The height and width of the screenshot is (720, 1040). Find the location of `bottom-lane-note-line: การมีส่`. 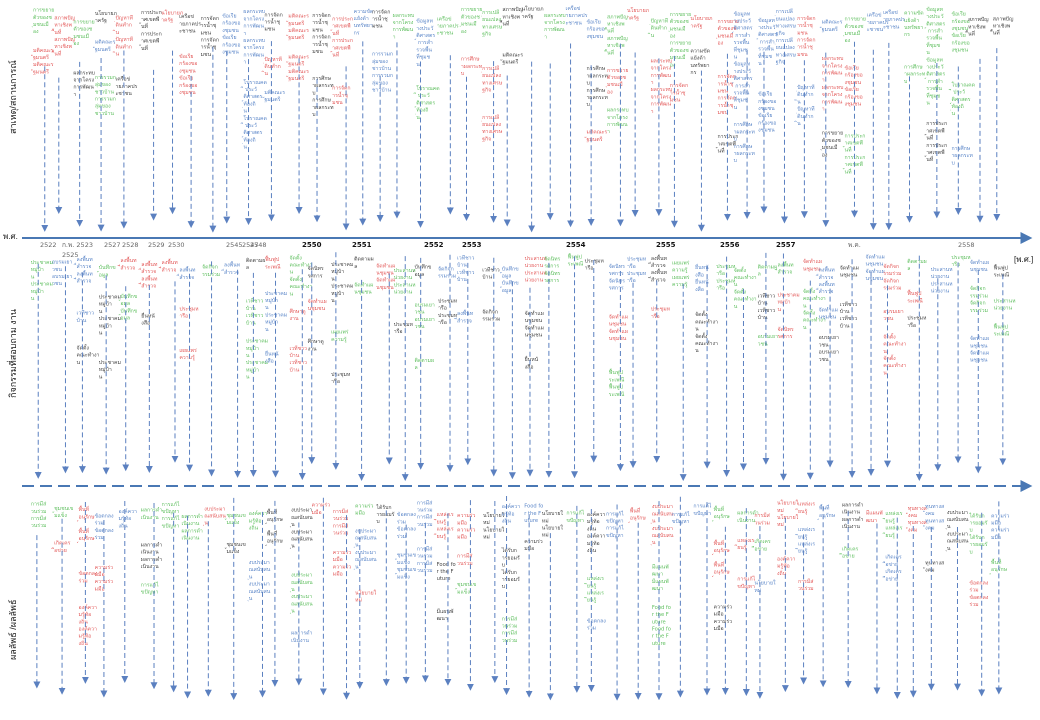

bottom-lane-note-line: การมีส่ is located at coordinates (510, 633).